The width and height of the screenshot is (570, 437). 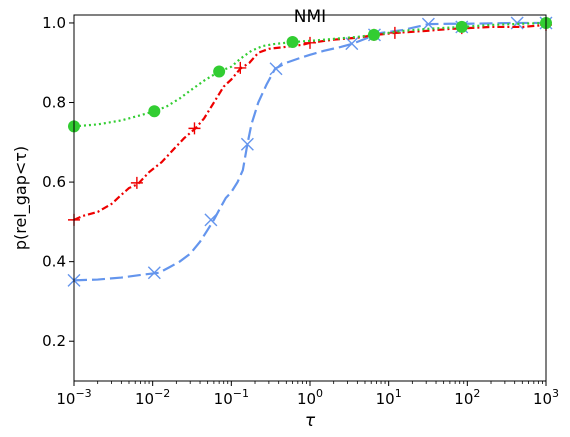 I want to click on y-axis-title: p(rel_gap<τ), so click(x=21, y=198).